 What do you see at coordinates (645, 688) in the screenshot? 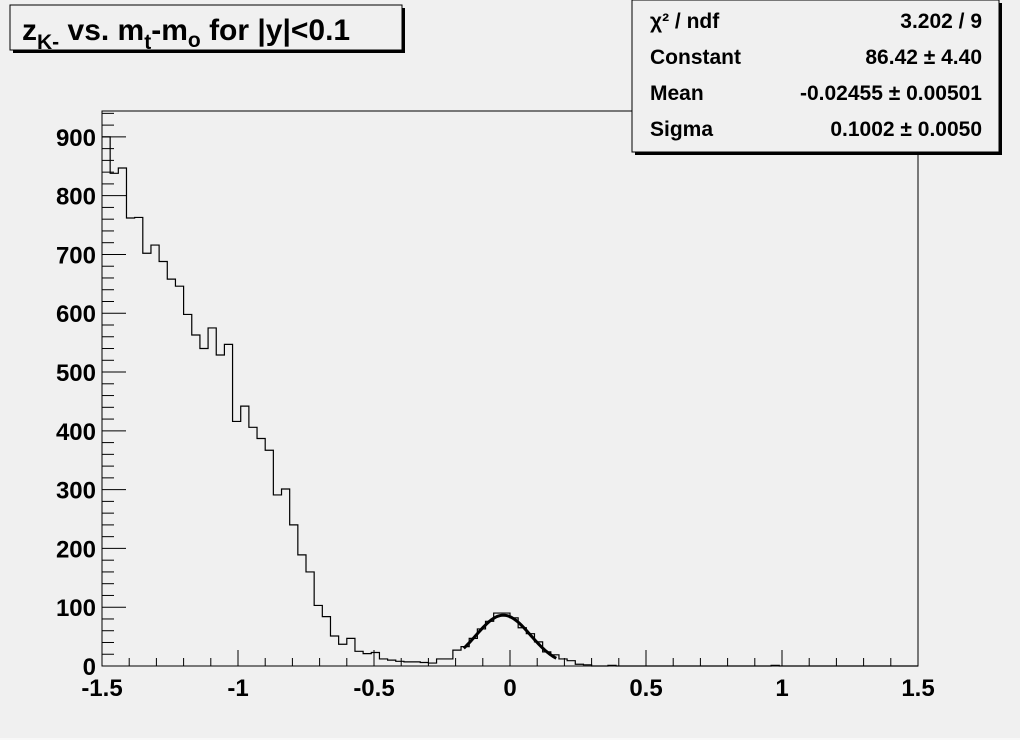
I see `x-tick-label: 0.5` at bounding box center [645, 688].